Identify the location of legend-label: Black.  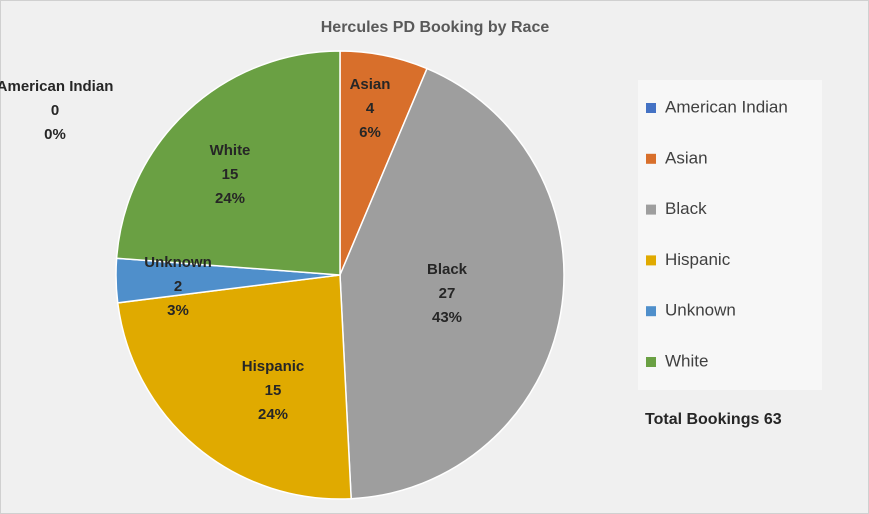
(686, 208).